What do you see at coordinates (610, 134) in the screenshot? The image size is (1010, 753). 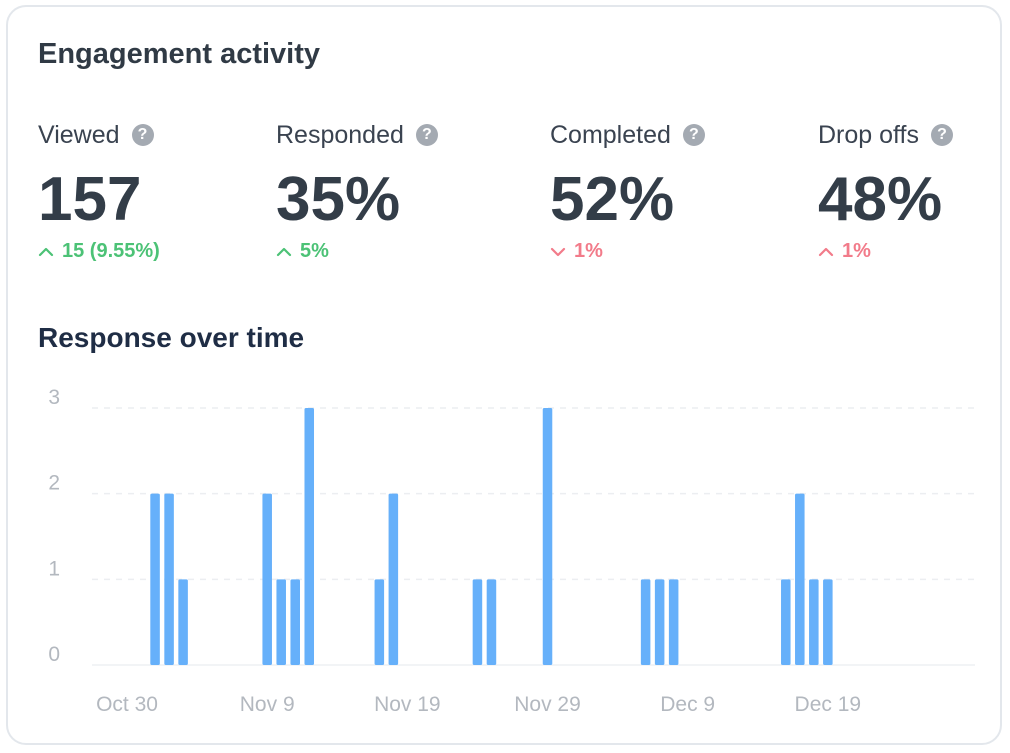 I see `metric-label: Completed` at bounding box center [610, 134].